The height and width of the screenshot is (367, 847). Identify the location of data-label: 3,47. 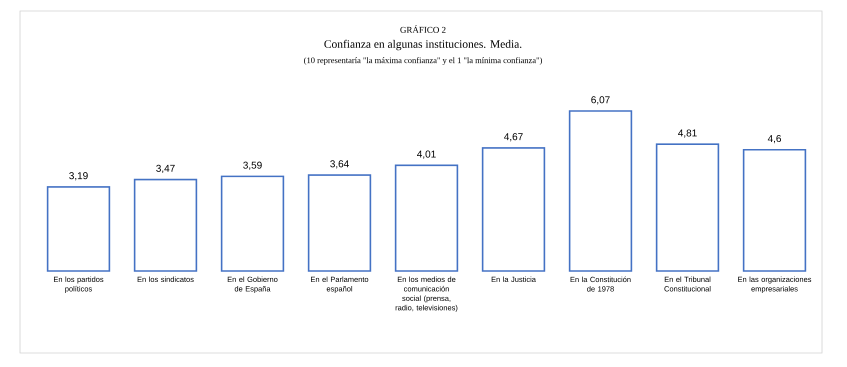
(165, 169).